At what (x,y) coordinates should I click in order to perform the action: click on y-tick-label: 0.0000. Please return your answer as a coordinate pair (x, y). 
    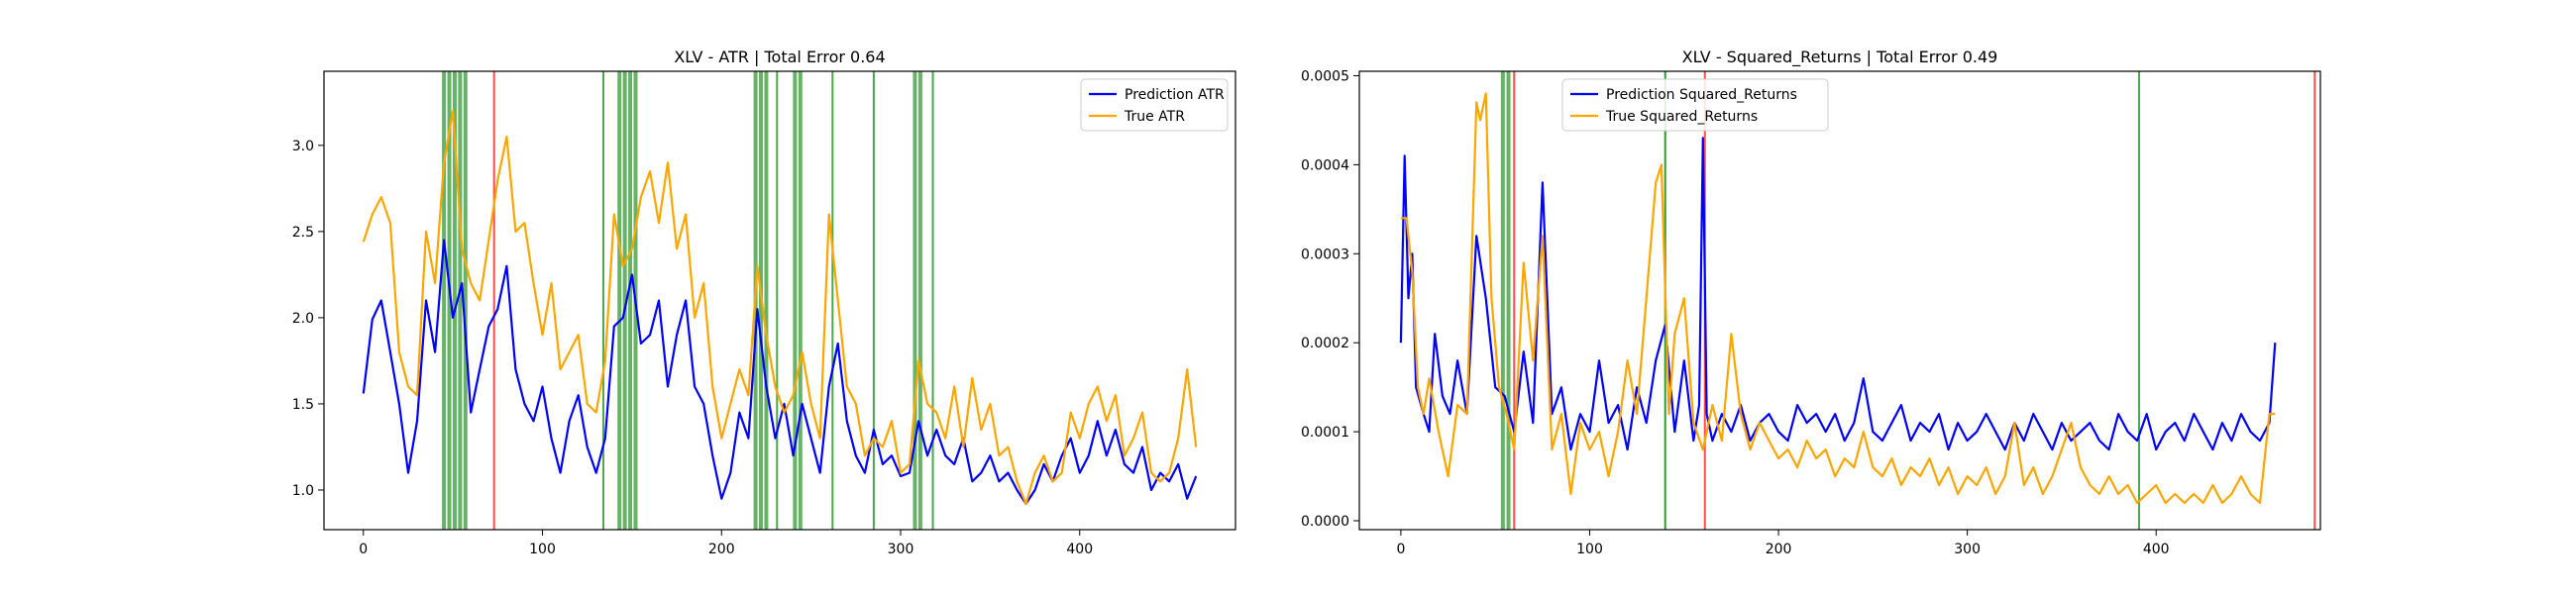
    Looking at the image, I should click on (1325, 522).